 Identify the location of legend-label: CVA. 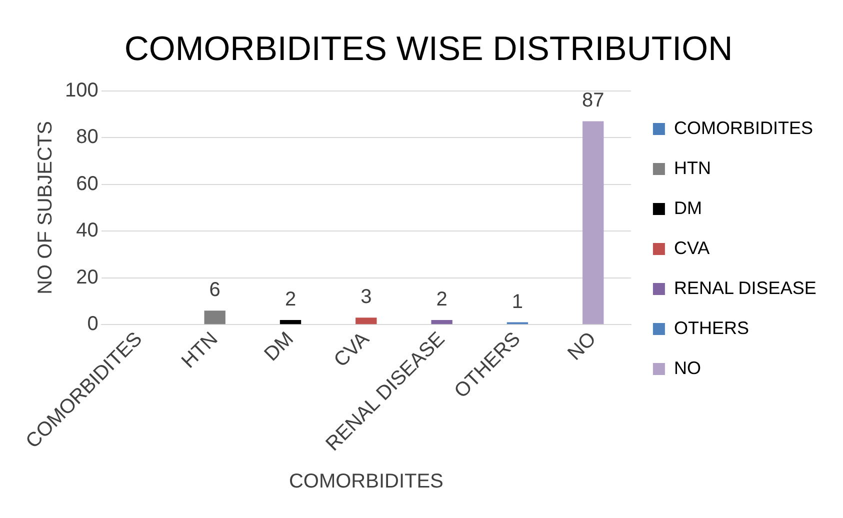
(692, 248).